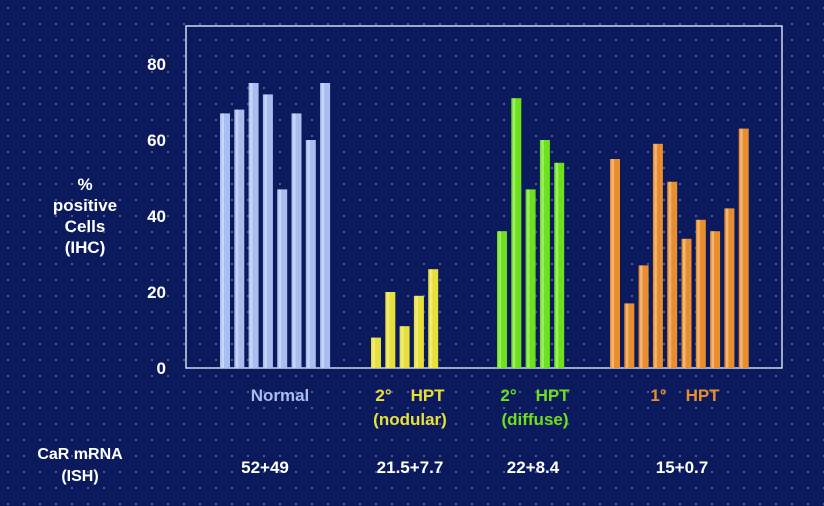  I want to click on y-tick-label: 80, so click(156, 64).